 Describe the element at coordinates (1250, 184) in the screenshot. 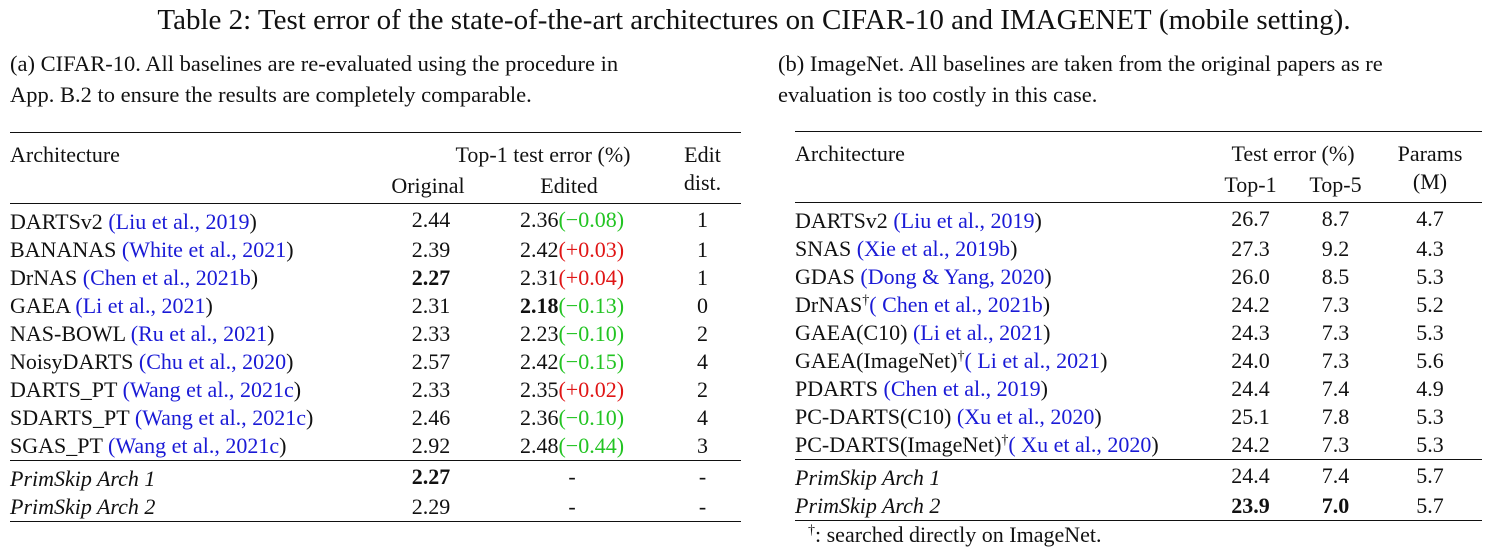

I see `table-b-header-top1: Top-1` at that location.